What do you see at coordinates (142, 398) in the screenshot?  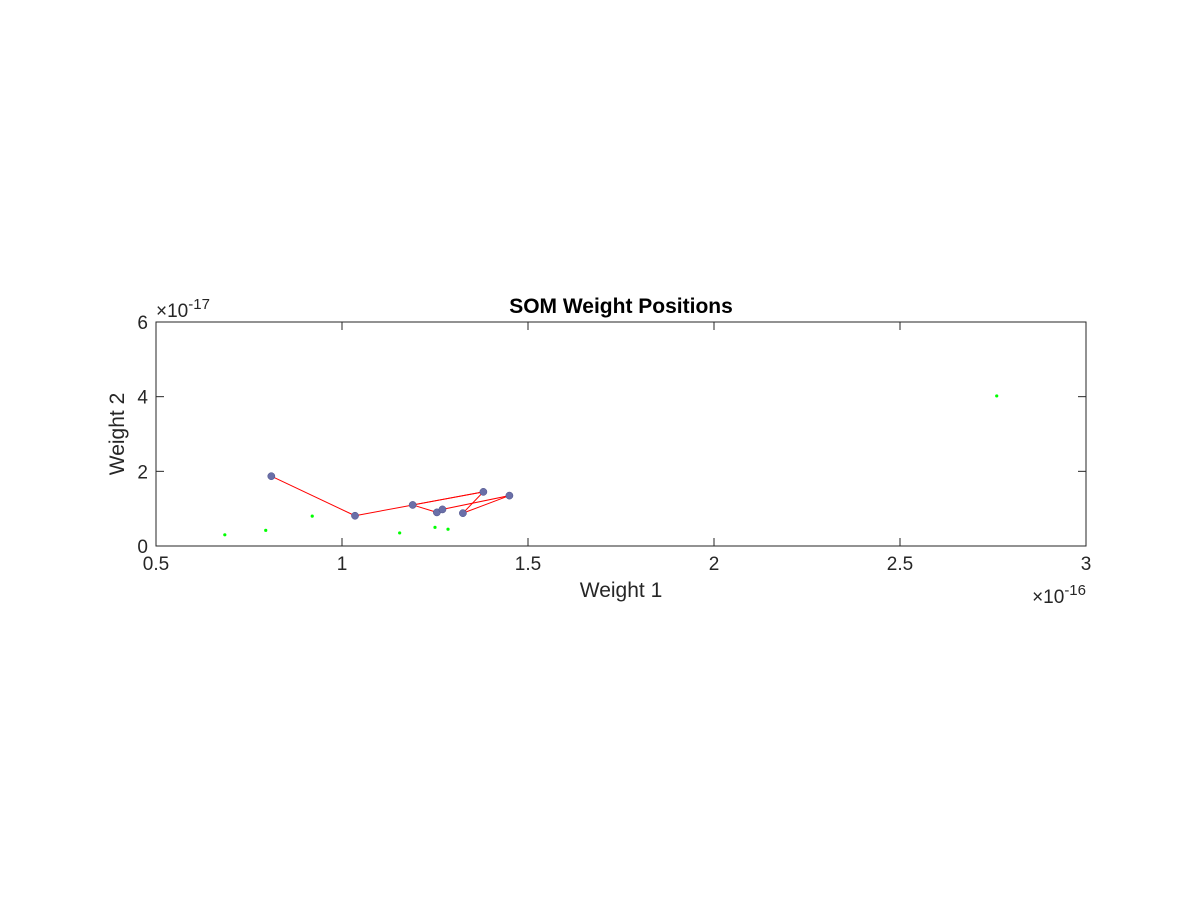 I see `y-tick-label: 4` at bounding box center [142, 398].